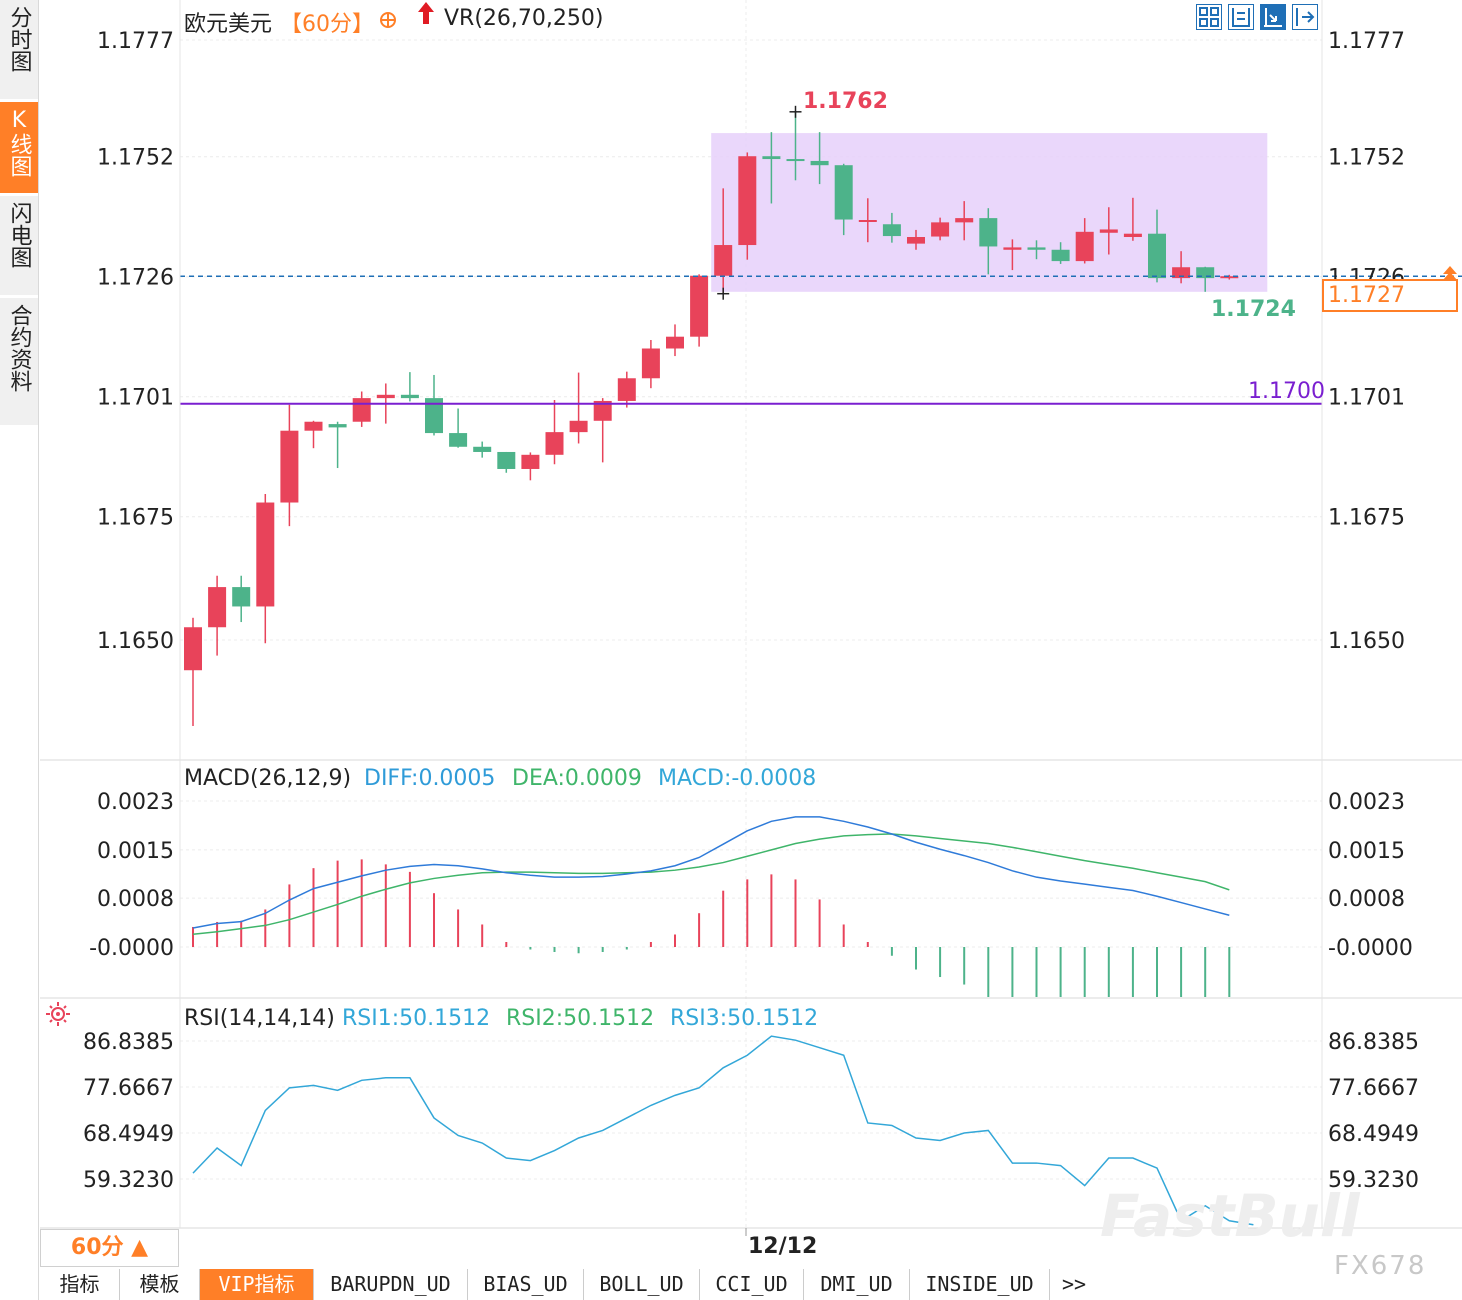  Describe the element at coordinates (19, 50) in the screenshot. I see `tab-intraday: 分时图` at that location.